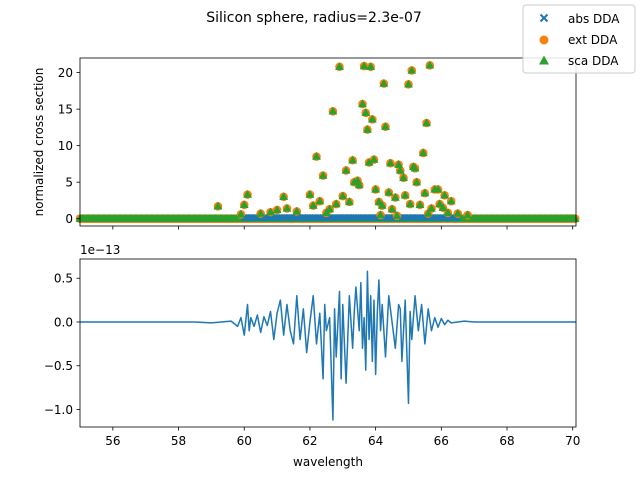 This screenshot has width=640, height=480. What do you see at coordinates (544, 18) in the screenshot?
I see `legend-marker-abs` at bounding box center [544, 18].